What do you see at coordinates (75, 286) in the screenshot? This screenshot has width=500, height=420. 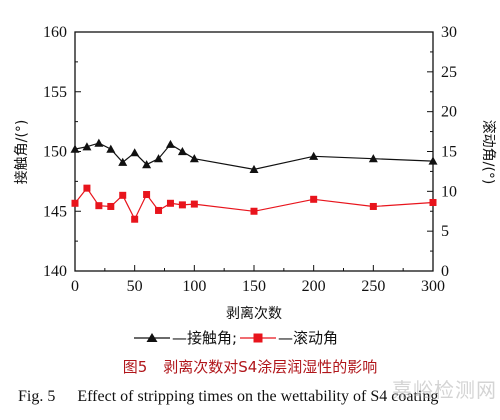 I see `x-tick-label: 0` at bounding box center [75, 286].